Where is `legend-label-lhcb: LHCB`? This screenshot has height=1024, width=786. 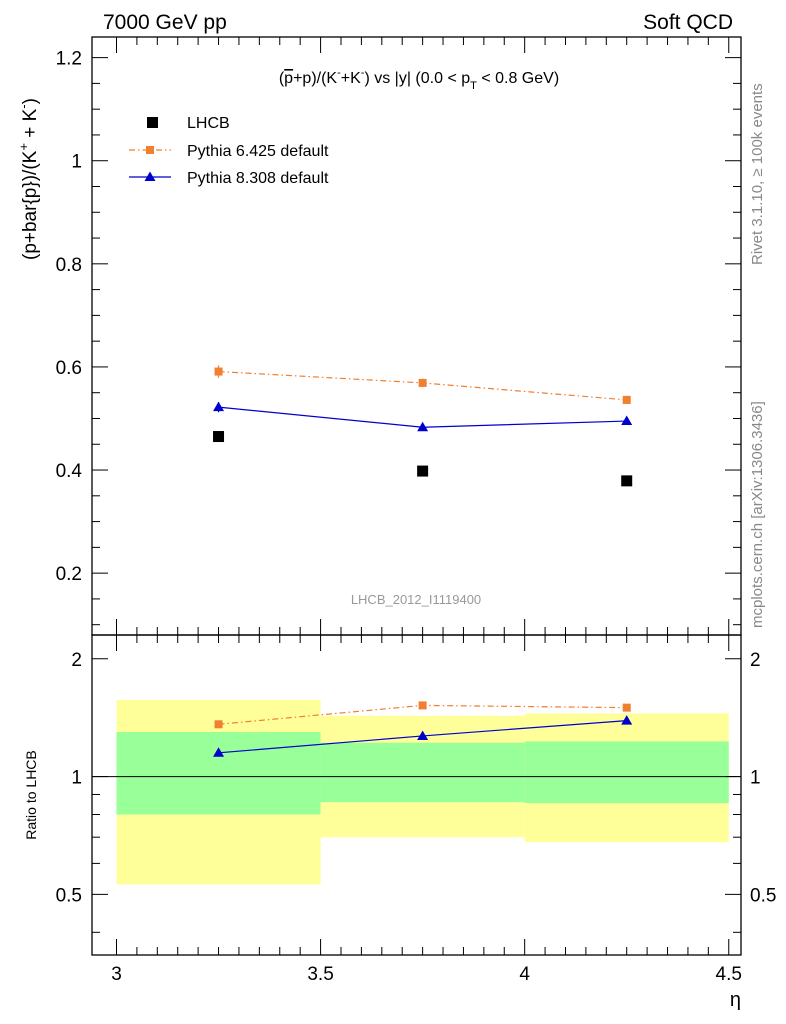
legend-label-lhcb: LHCB is located at coordinates (208, 123).